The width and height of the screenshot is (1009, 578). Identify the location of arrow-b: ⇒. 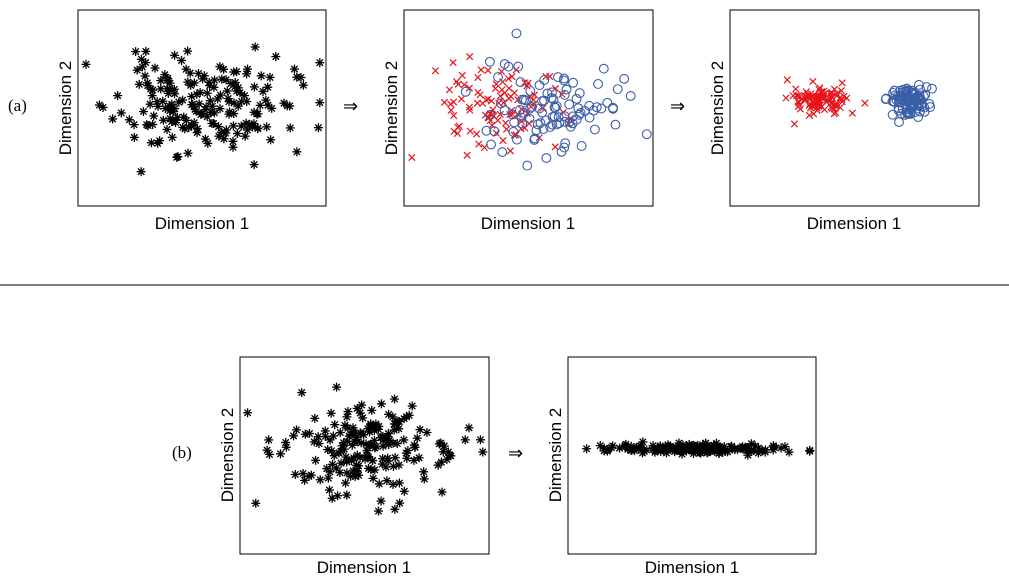
(515, 453).